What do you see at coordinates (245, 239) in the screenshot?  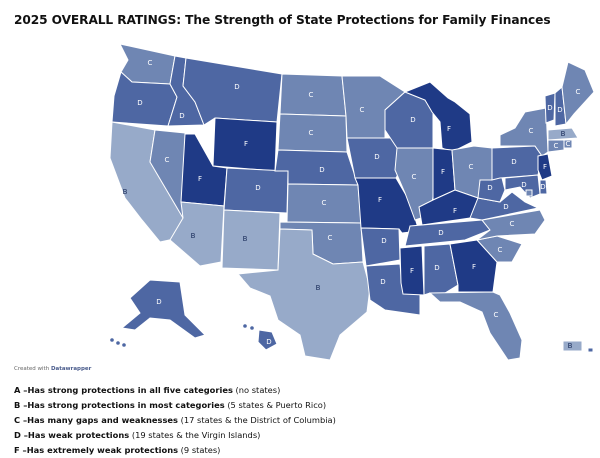 I see `grade-label-nm: B` at bounding box center [245, 239].